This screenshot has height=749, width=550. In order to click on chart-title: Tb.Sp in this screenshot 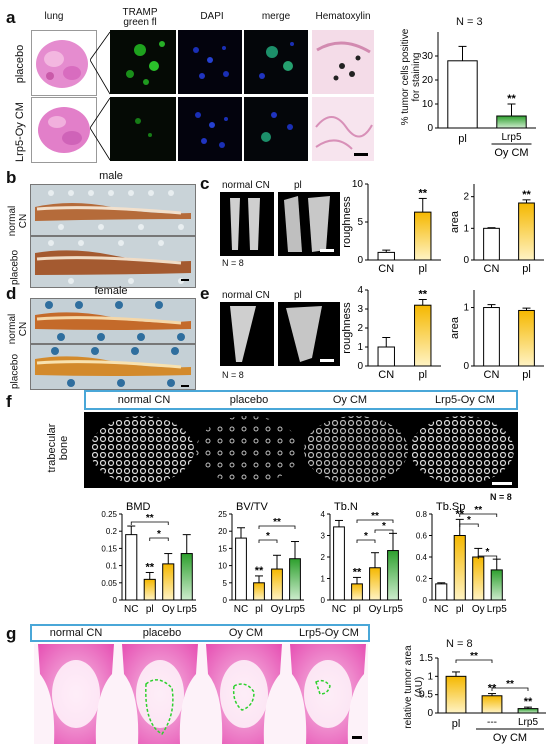, I will do `click(450, 507)`.